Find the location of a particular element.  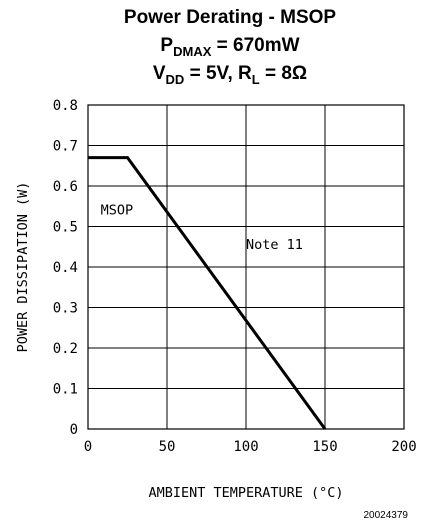

y-tick-label: 0.8 is located at coordinates (65, 106).